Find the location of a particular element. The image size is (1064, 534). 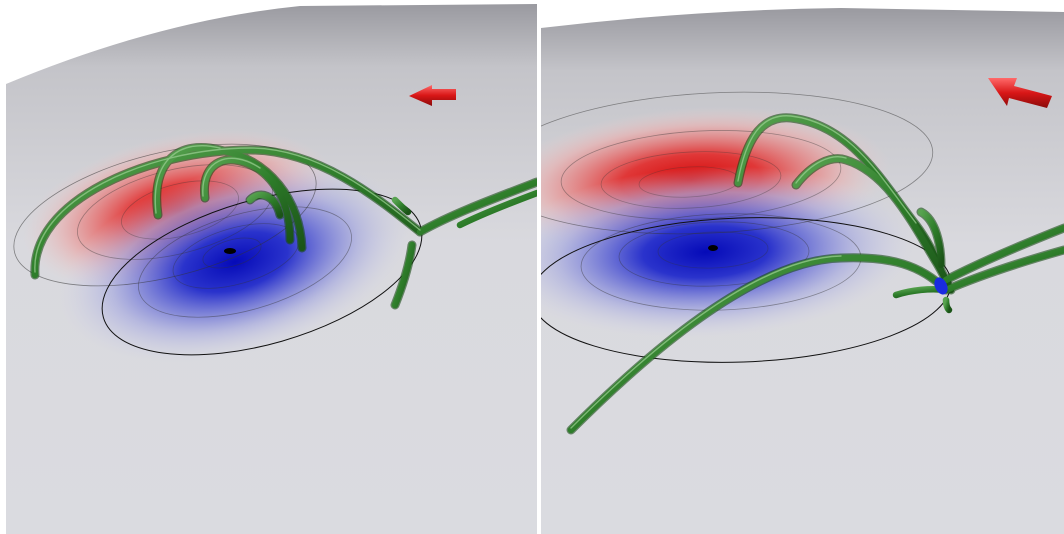

field-lines is located at coordinates (283, 226).